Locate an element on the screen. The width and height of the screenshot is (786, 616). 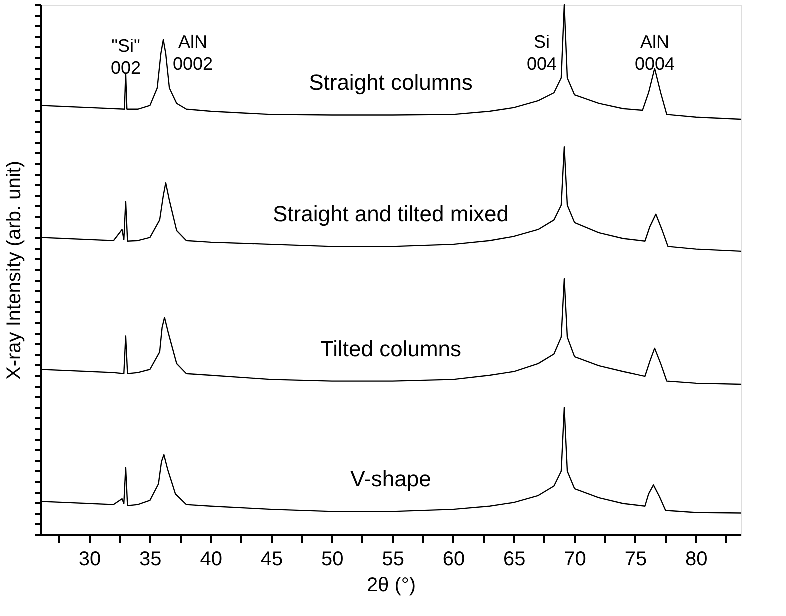
y-axis-title: X-ray Intensity (arb. unit) is located at coordinates (15, 270).